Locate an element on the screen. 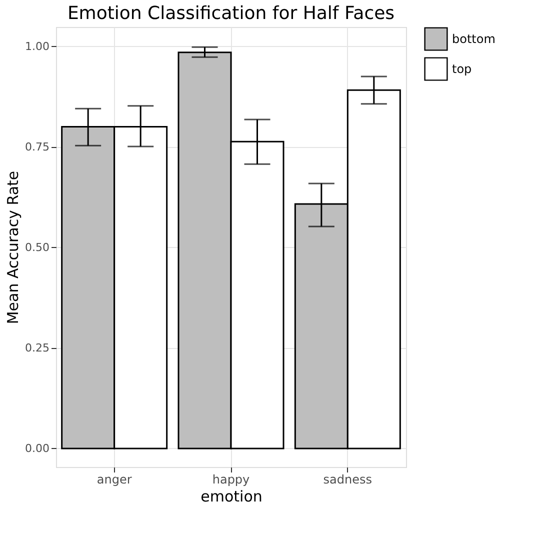 This screenshot has height=546, width=535. x-axis-title: emotion is located at coordinates (231, 497).